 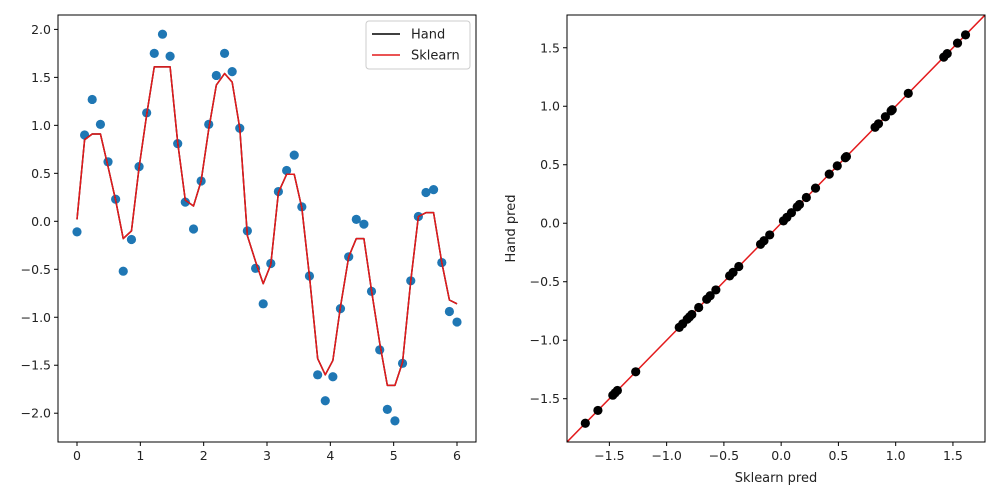 I want to click on x-tick-label-6: 6, so click(x=457, y=455).